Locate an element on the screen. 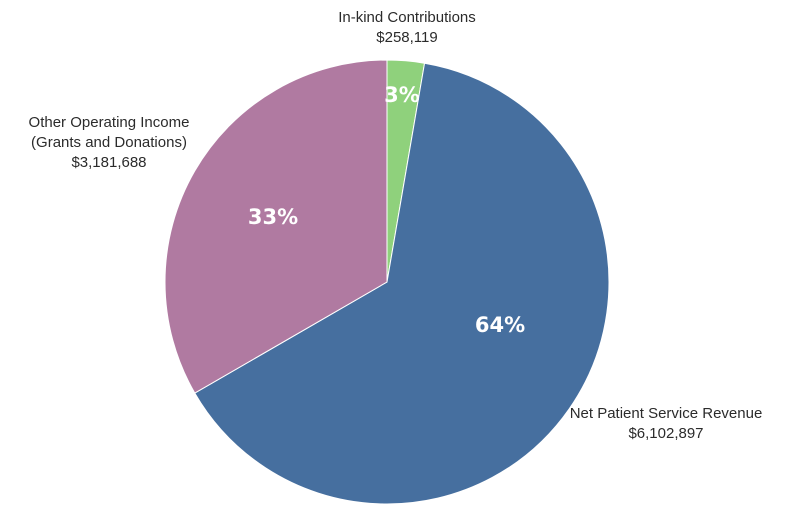 The width and height of the screenshot is (812, 506). slice-category-label: Net Patient Service Revenue $6,102,897 is located at coordinates (666, 423).